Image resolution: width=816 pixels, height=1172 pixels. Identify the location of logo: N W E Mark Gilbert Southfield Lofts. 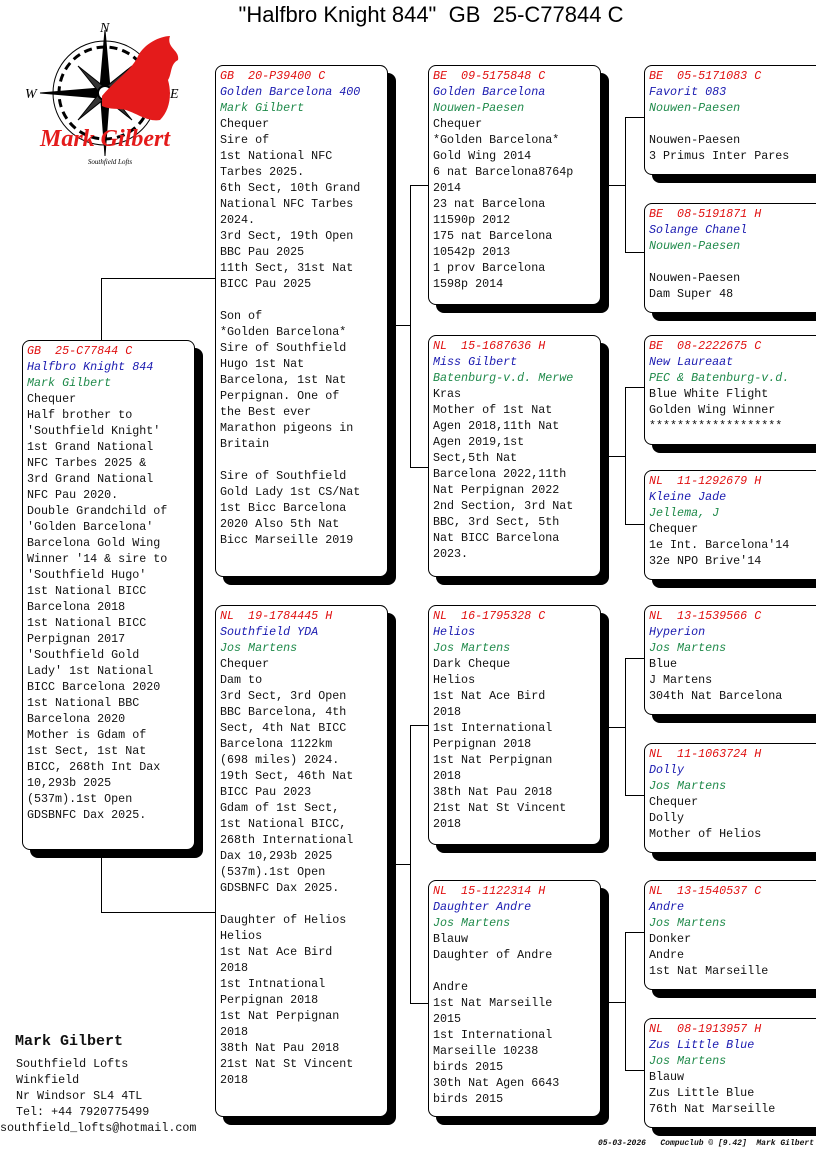
(102, 93).